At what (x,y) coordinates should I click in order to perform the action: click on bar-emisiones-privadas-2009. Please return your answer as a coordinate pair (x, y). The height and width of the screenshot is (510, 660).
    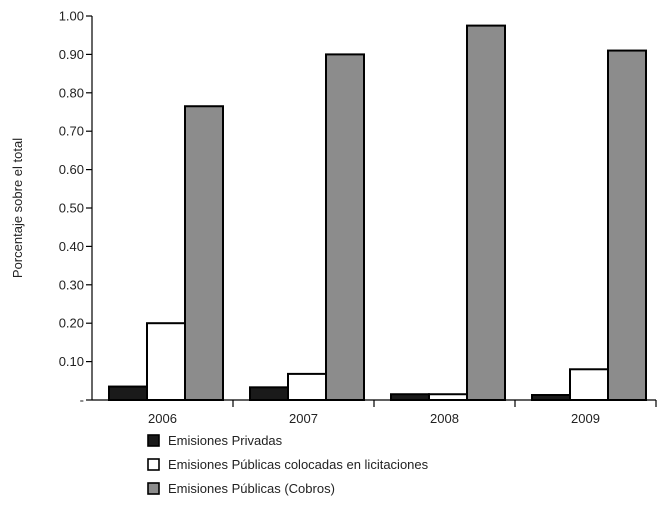
    Looking at the image, I should click on (551, 397).